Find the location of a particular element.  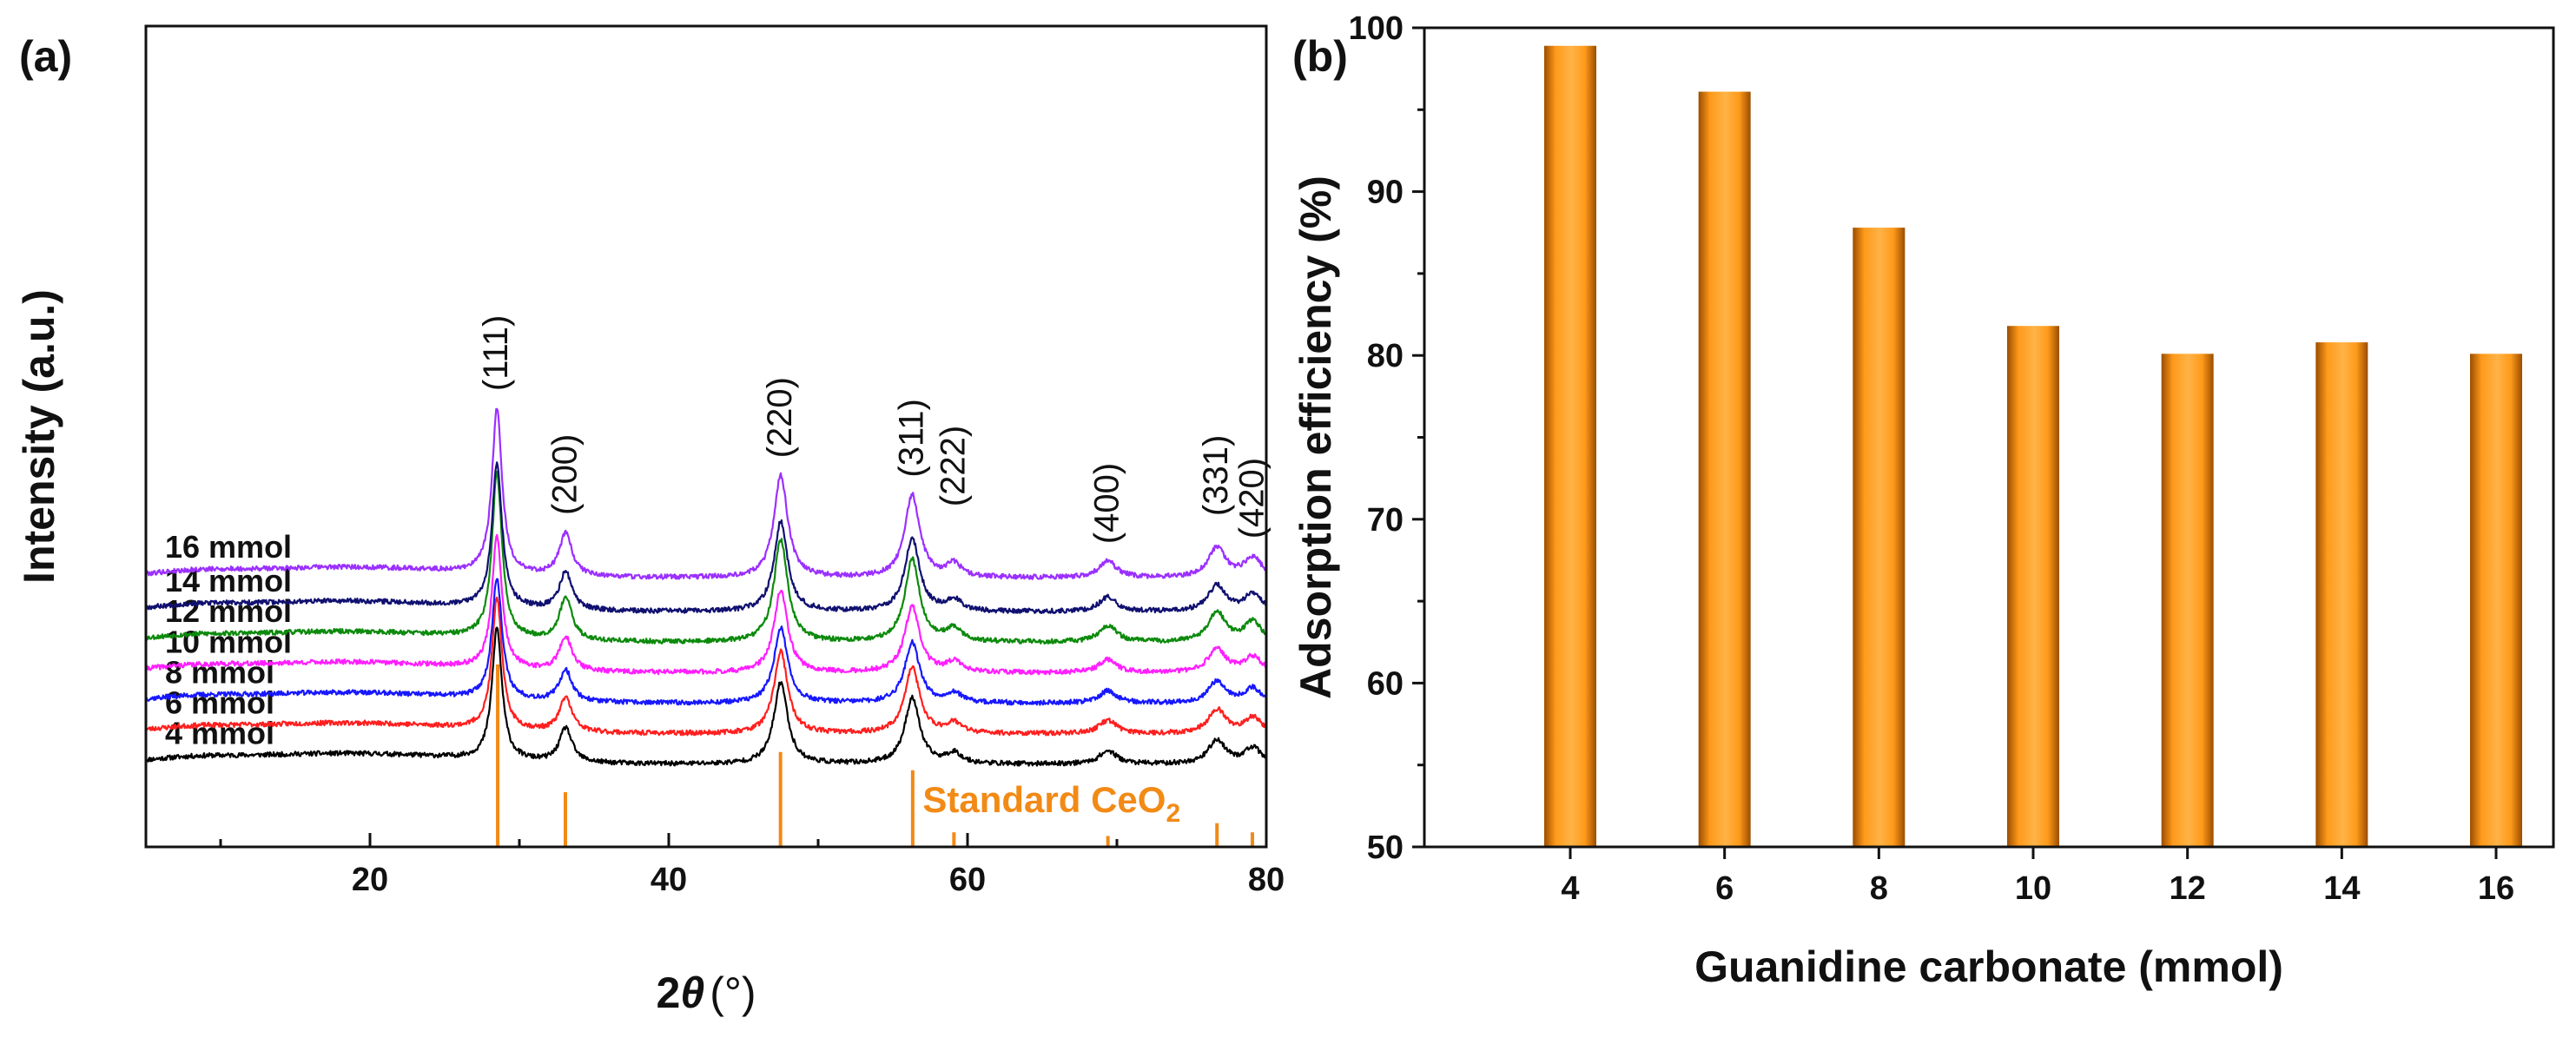

adsorption-x-tick-label: 4 is located at coordinates (1570, 888).